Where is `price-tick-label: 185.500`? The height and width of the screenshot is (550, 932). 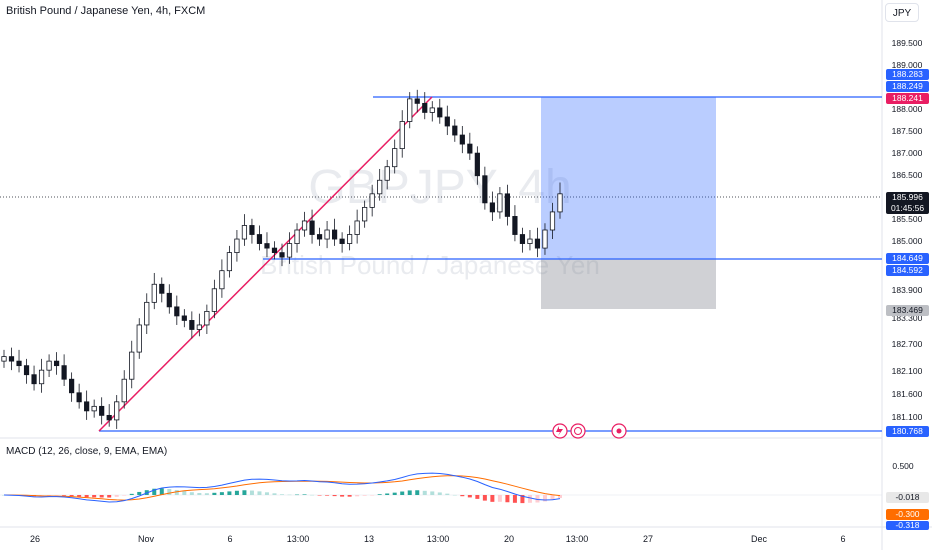 price-tick-label: 185.500 is located at coordinates (907, 219).